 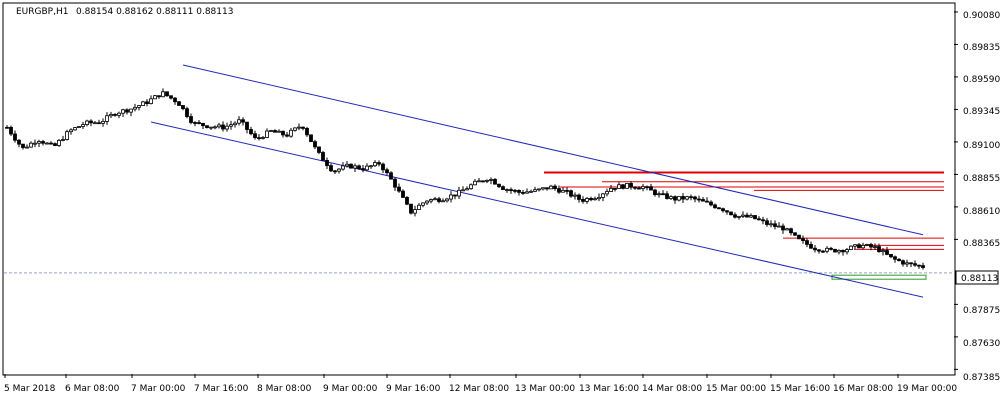 What do you see at coordinates (30, 389) in the screenshot?
I see `x-tick-label: 5 Mar 2018` at bounding box center [30, 389].